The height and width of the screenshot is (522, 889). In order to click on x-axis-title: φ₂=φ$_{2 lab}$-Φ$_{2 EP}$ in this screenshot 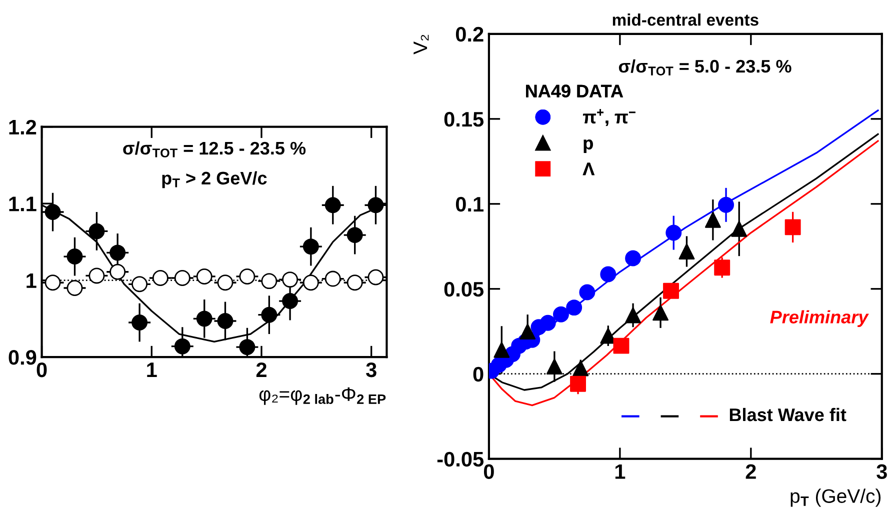, I will do `click(322, 396)`.